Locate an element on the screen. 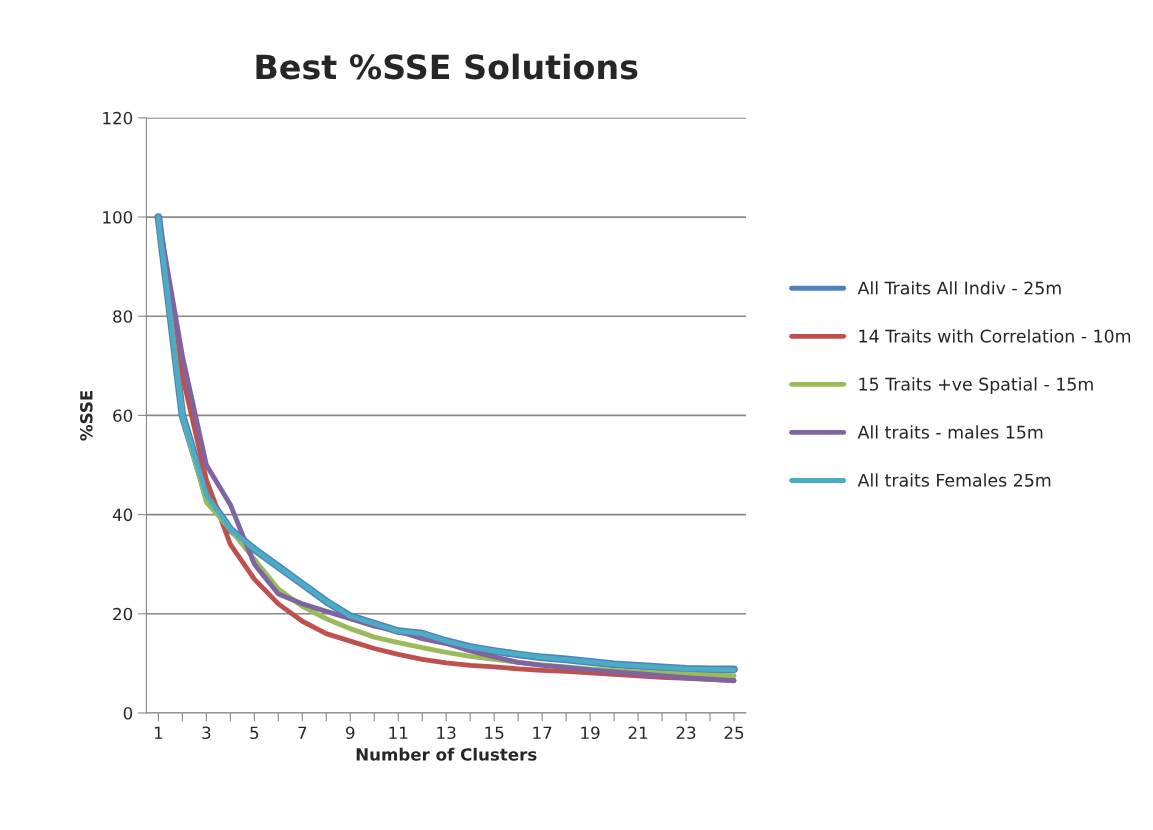 The width and height of the screenshot is (1153, 830). x-tick-label: 7 is located at coordinates (302, 732).